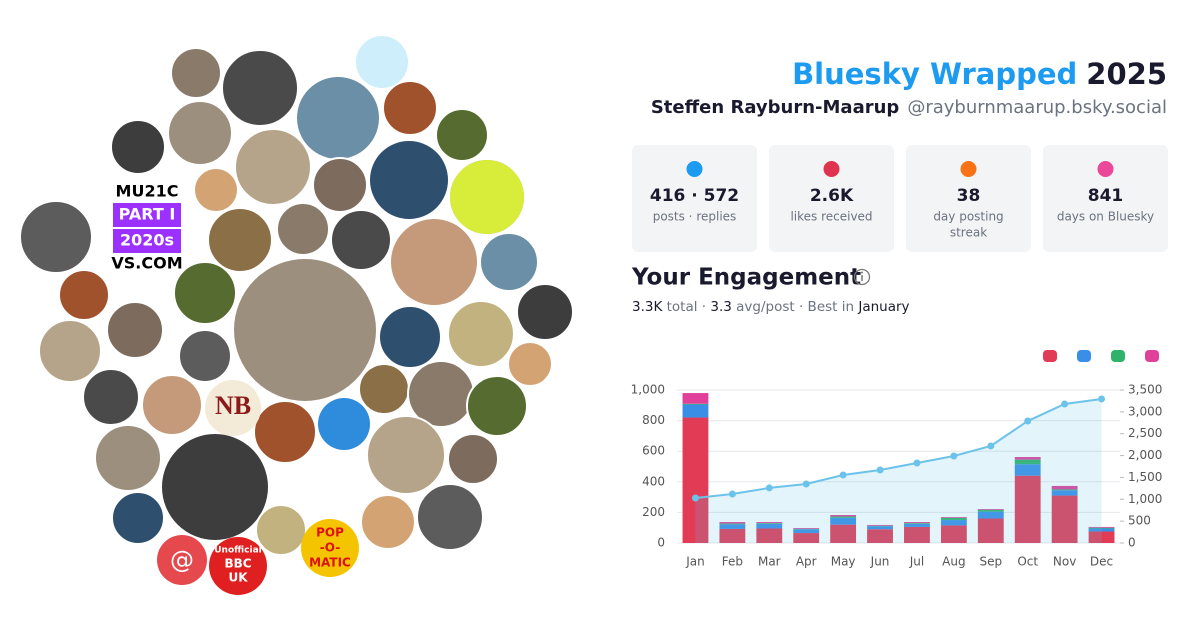 The height and width of the screenshot is (630, 1200). I want to click on avatar-text: MU21C, so click(147, 191).